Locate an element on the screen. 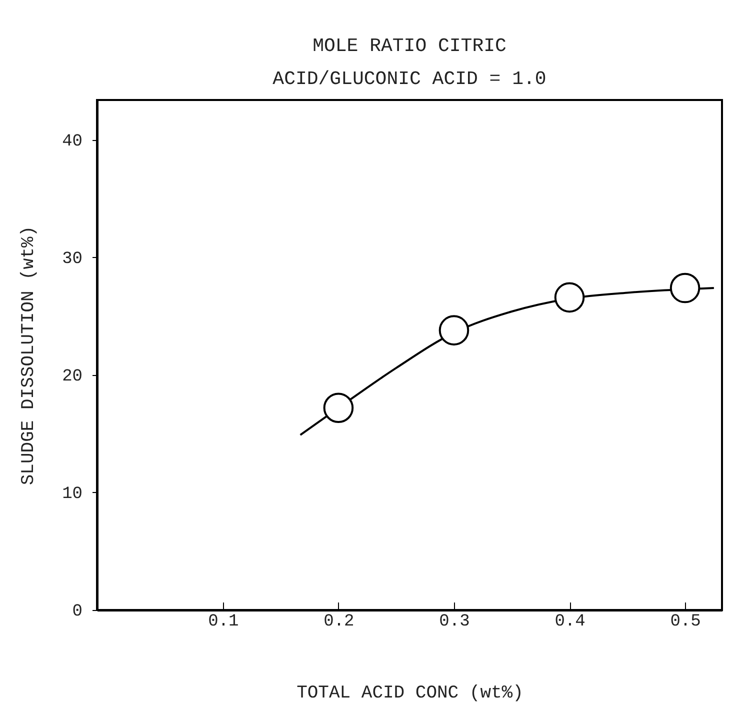  x-axis-title: TOTAL ACID CONC (wt%) is located at coordinates (410, 694).